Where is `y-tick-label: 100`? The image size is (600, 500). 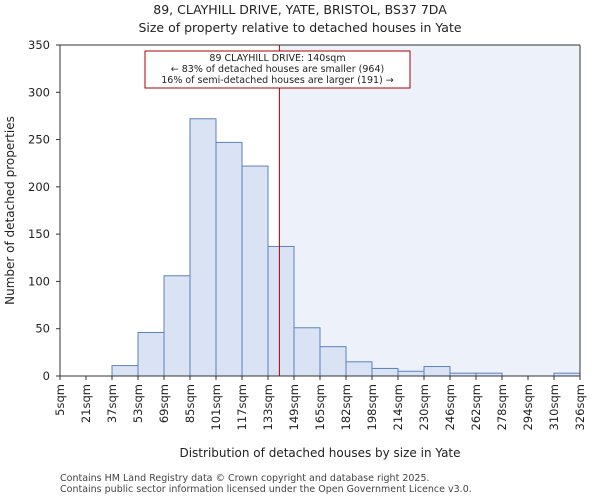
y-tick-label: 100 is located at coordinates (39, 281).